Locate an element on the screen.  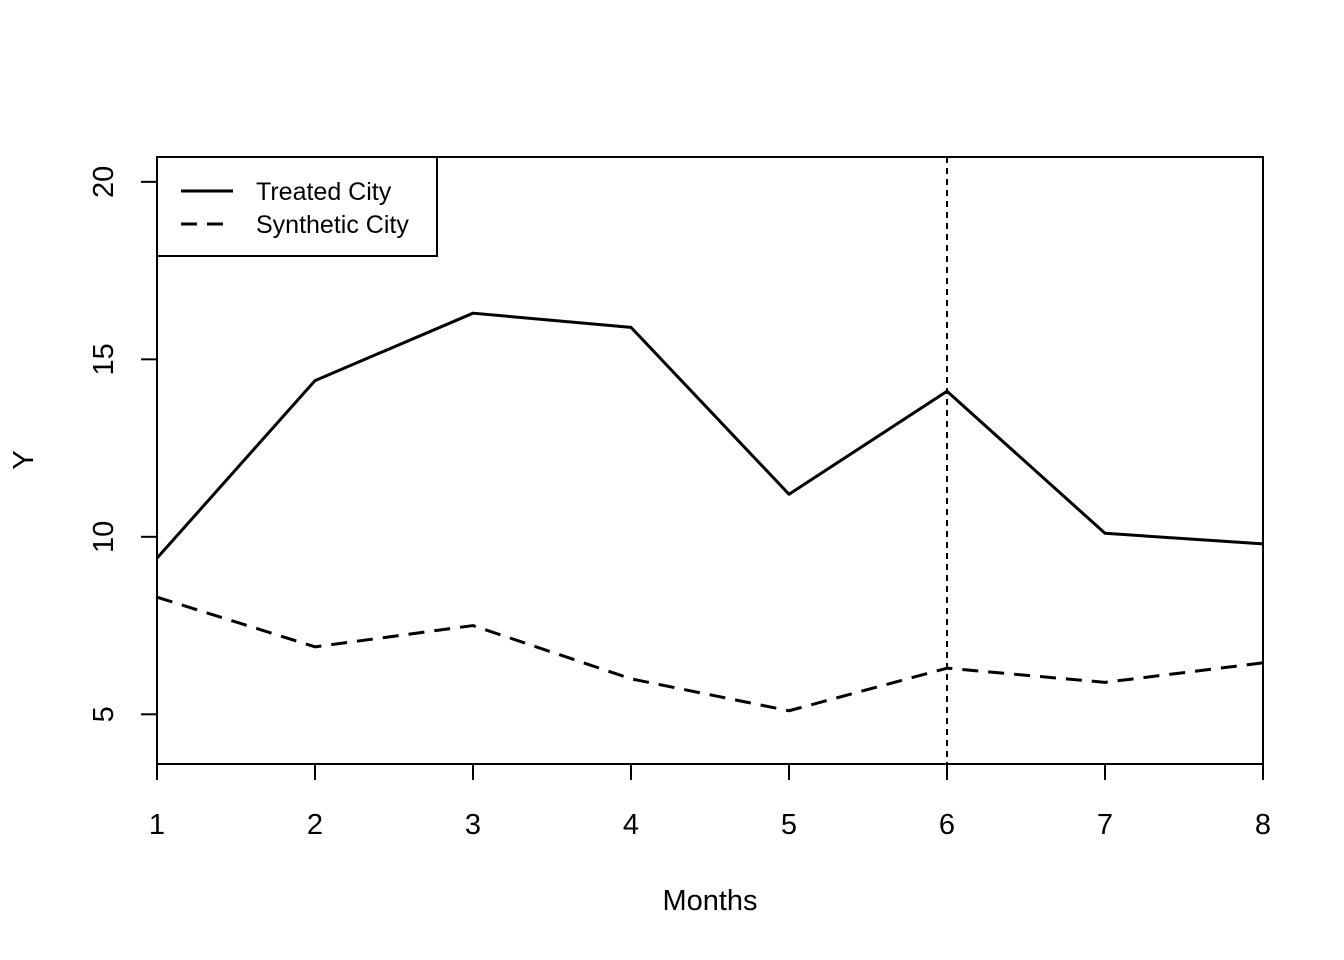
x-tick-label: 4 is located at coordinates (631, 825).